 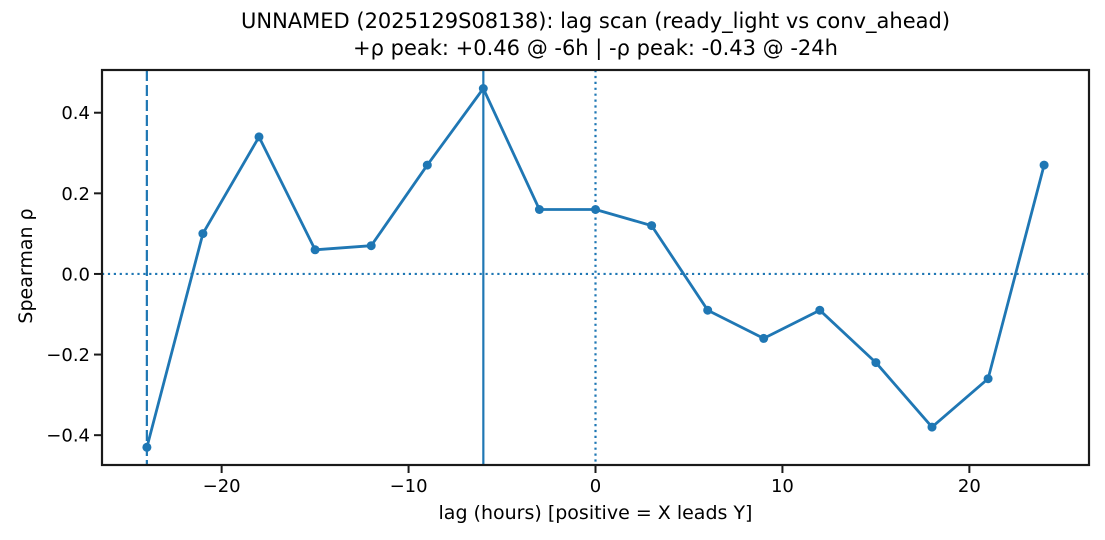 What do you see at coordinates (68, 436) in the screenshot?
I see `y-tick-label: −0.4` at bounding box center [68, 436].